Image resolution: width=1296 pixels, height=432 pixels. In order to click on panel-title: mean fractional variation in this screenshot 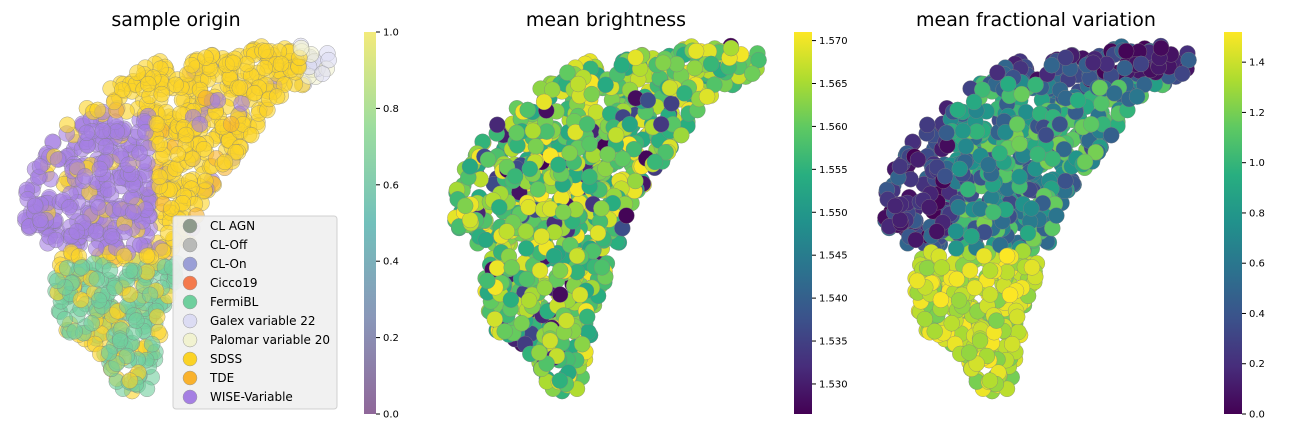, I will do `click(1036, 20)`.